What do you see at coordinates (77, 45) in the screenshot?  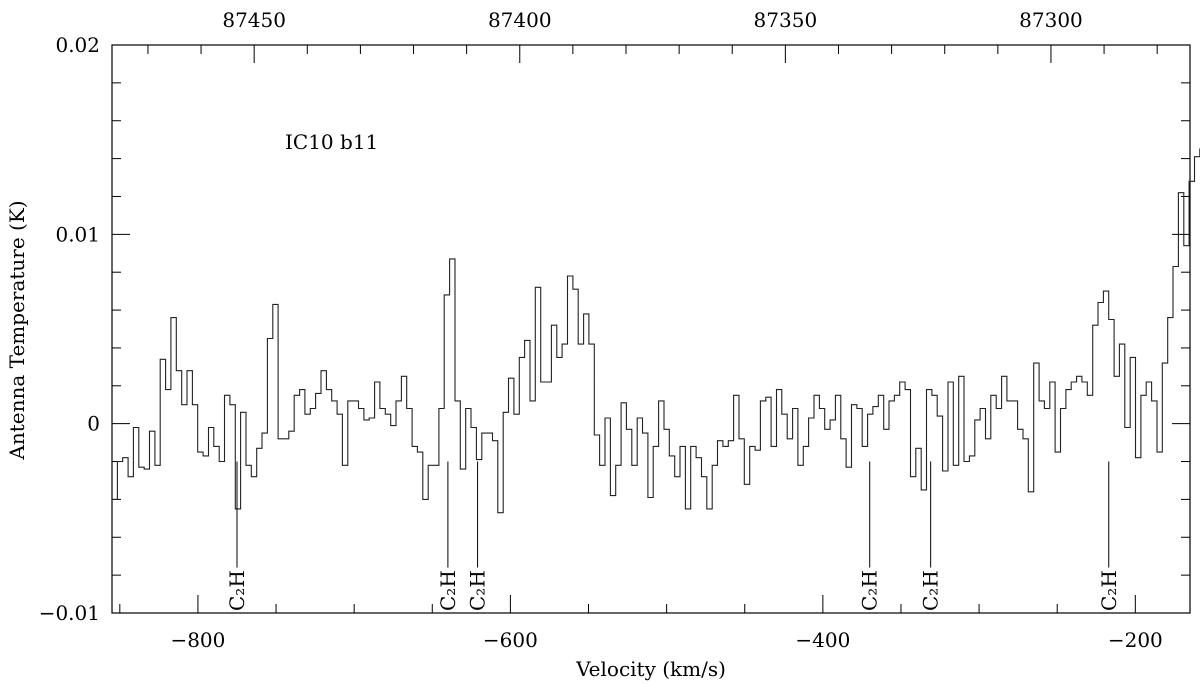 I see `y-tick-label: 0.02` at bounding box center [77, 45].